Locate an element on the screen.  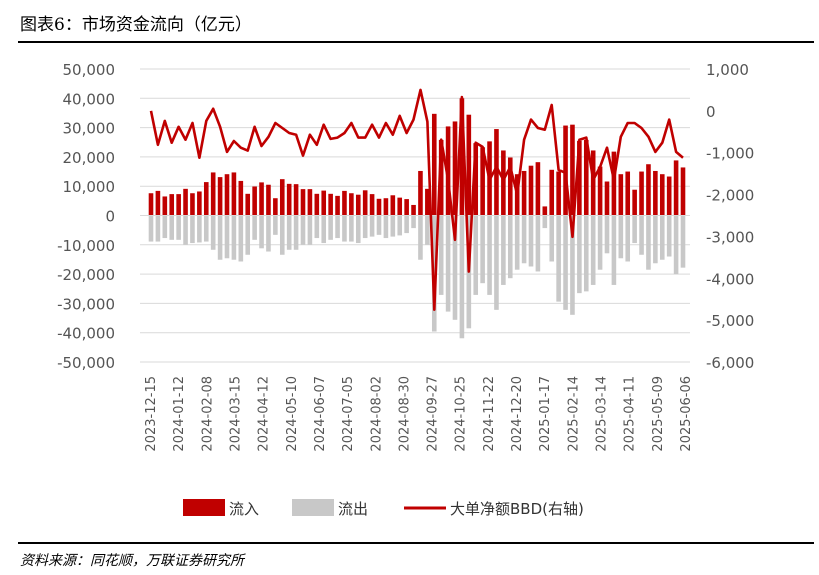
left-axis-tick-label: -10,000 is located at coordinates (86, 246).